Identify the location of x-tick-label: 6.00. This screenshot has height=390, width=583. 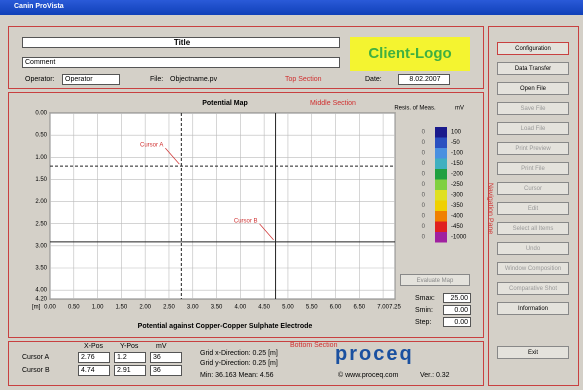
(336, 308).